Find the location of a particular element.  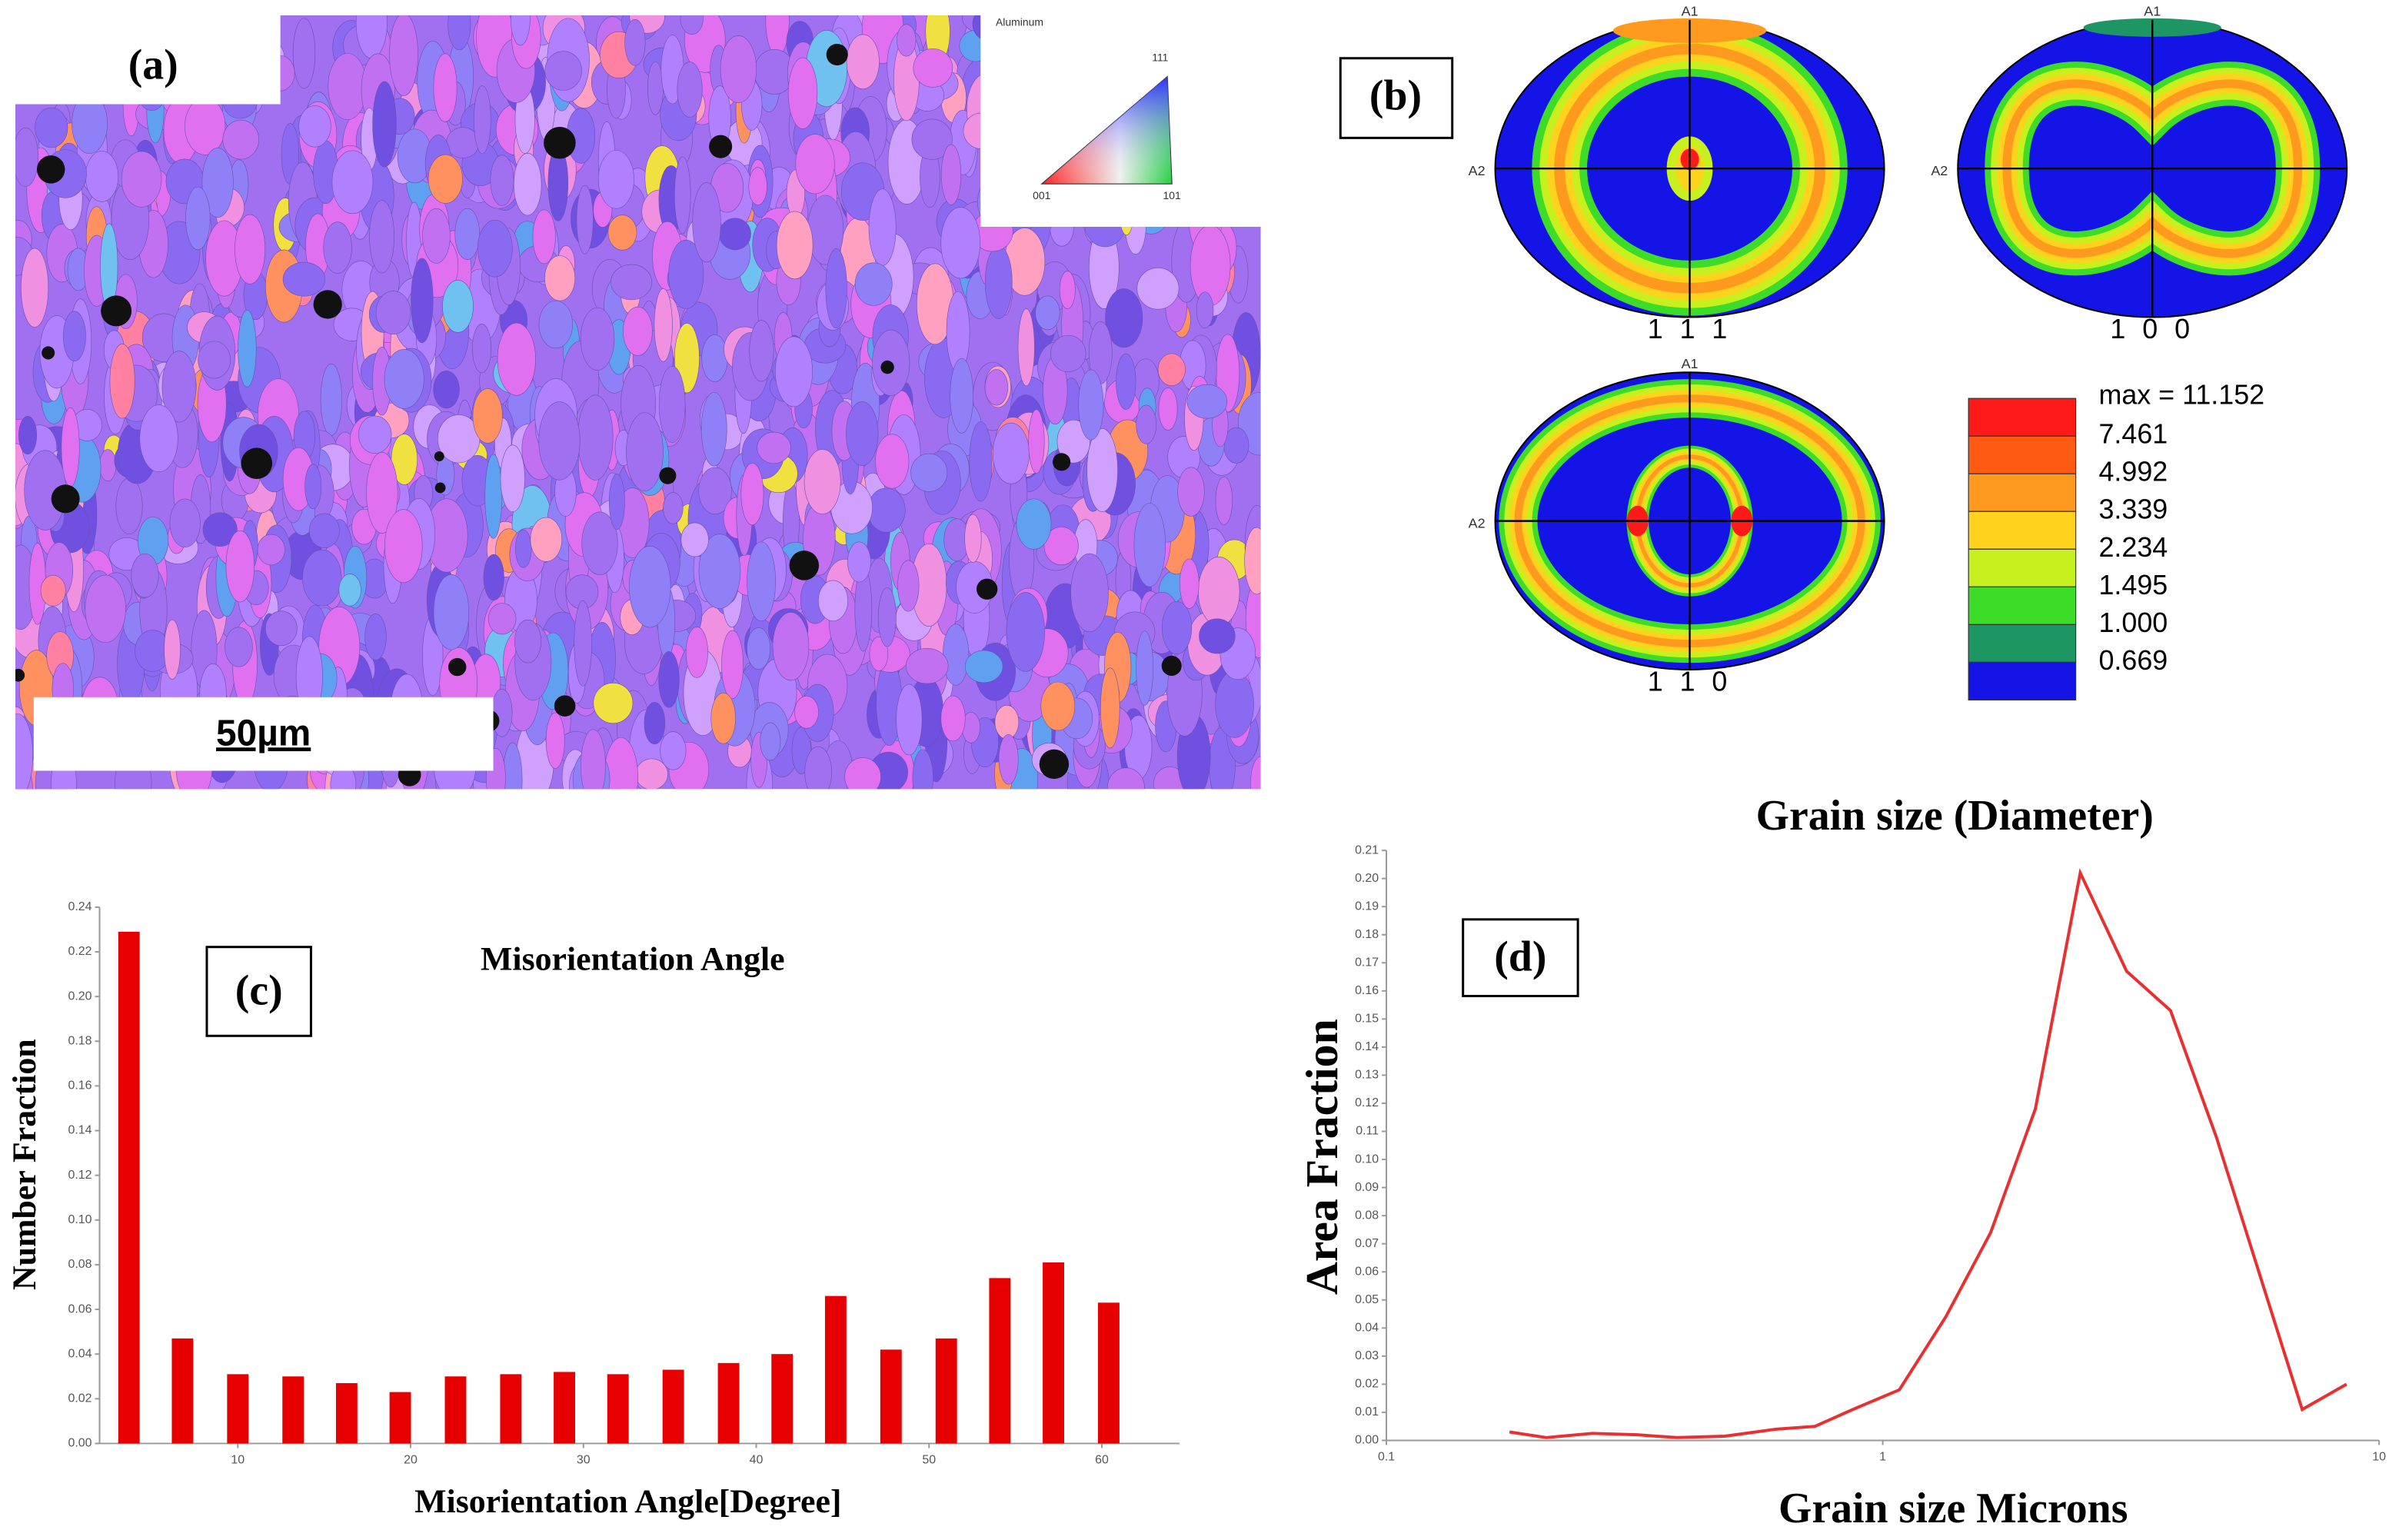

x-tick-label: 40 is located at coordinates (757, 1460).